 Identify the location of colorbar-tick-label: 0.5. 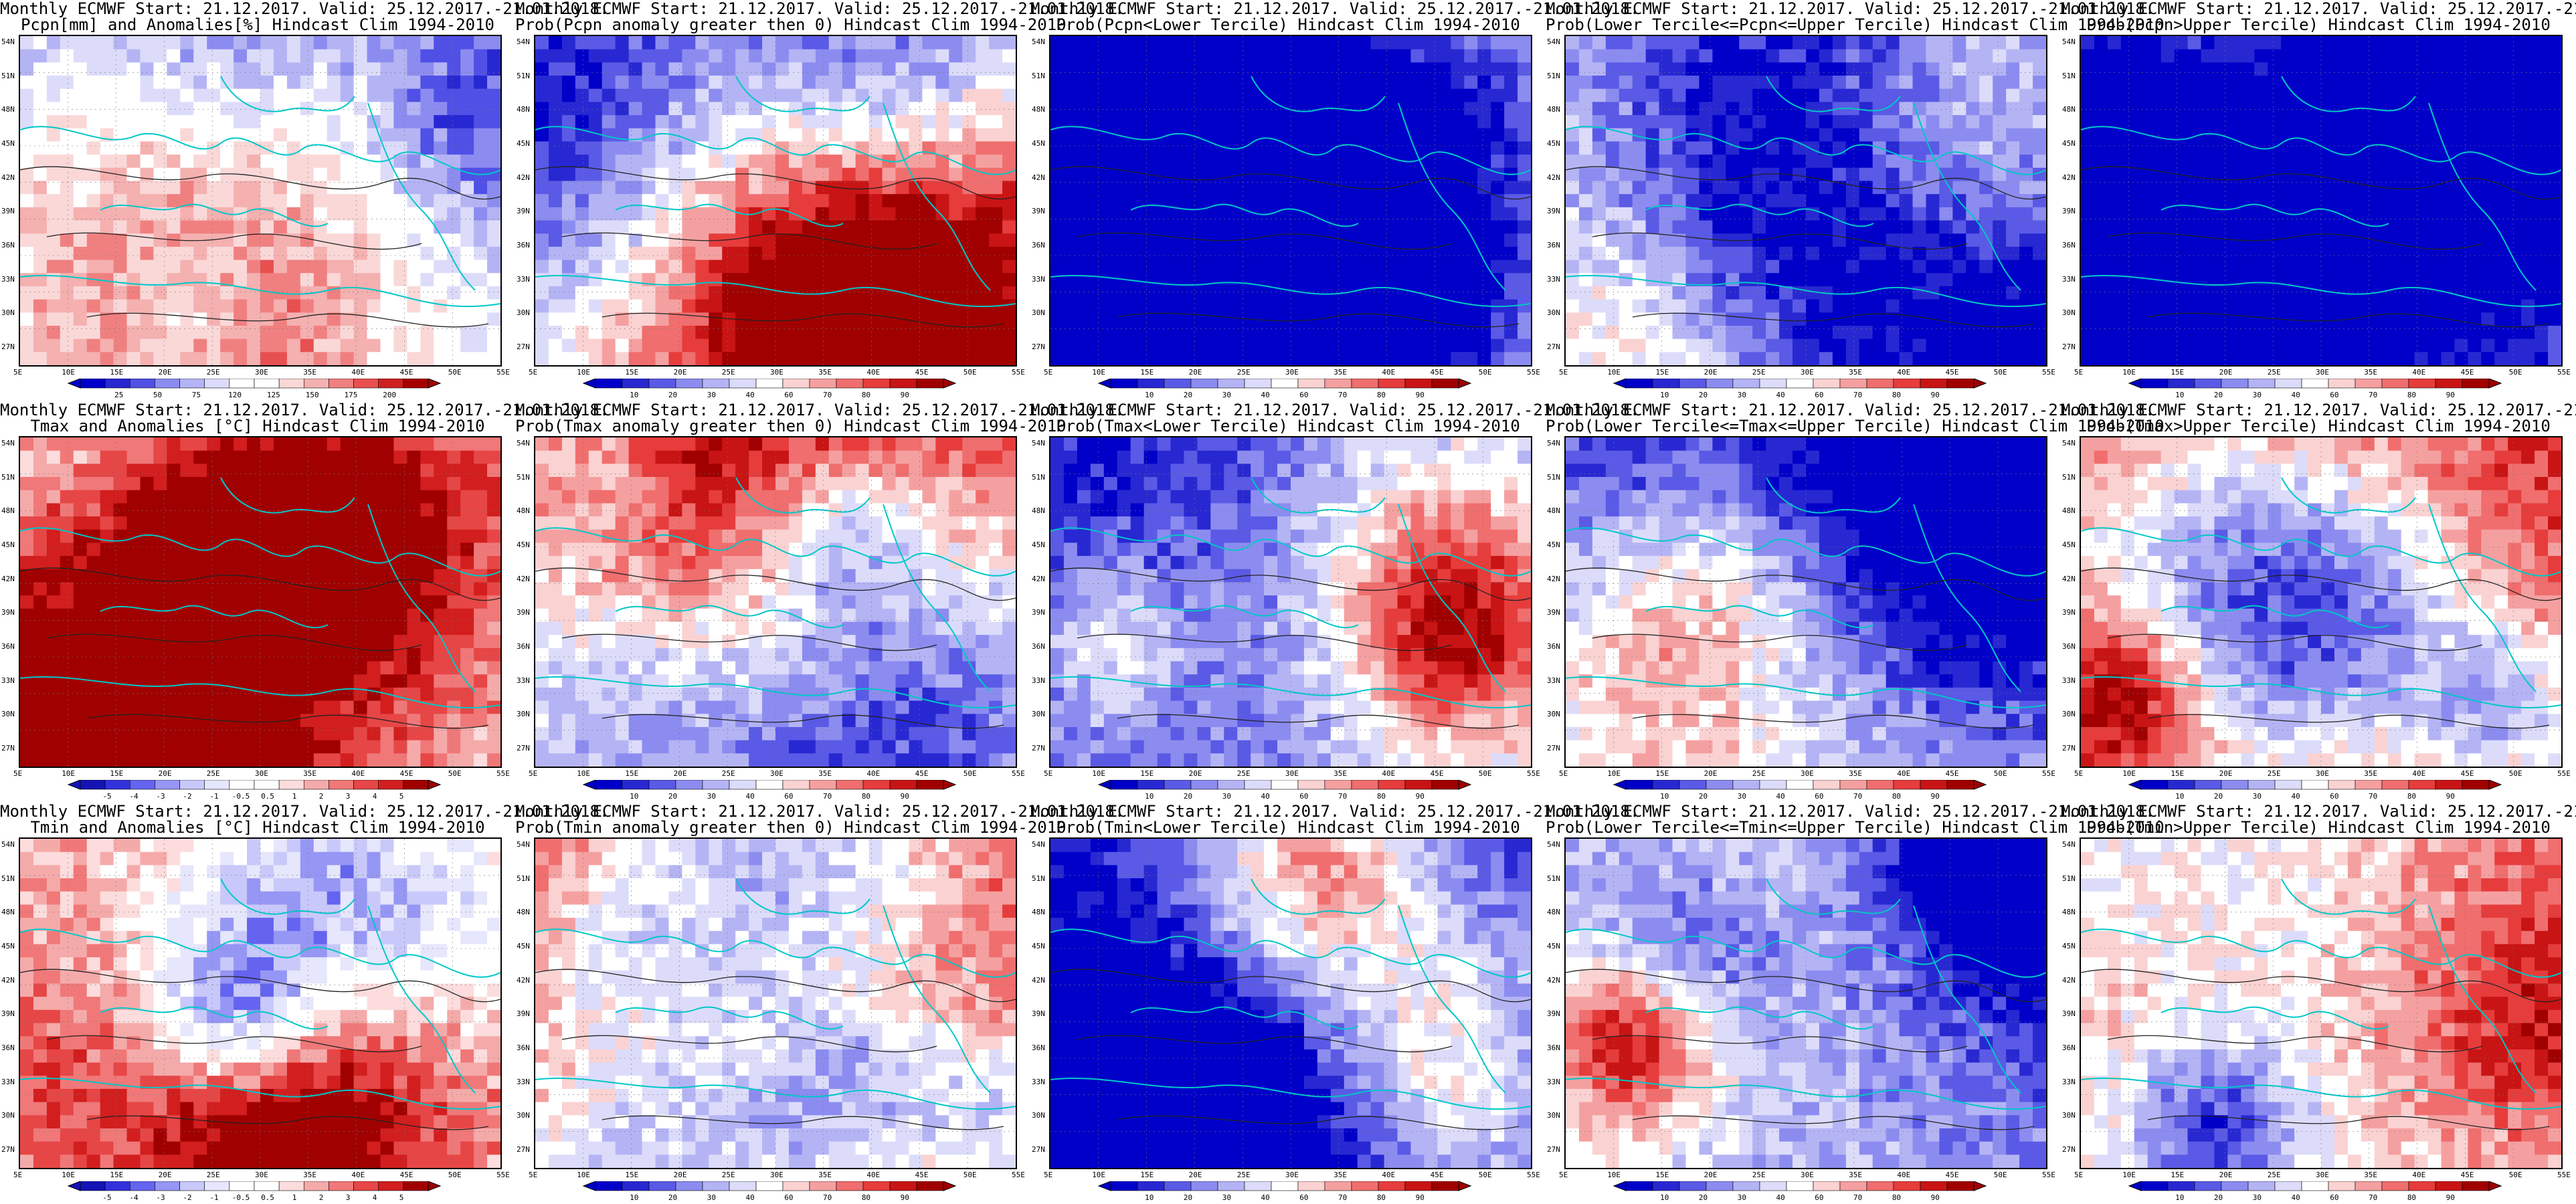
(267, 1197).